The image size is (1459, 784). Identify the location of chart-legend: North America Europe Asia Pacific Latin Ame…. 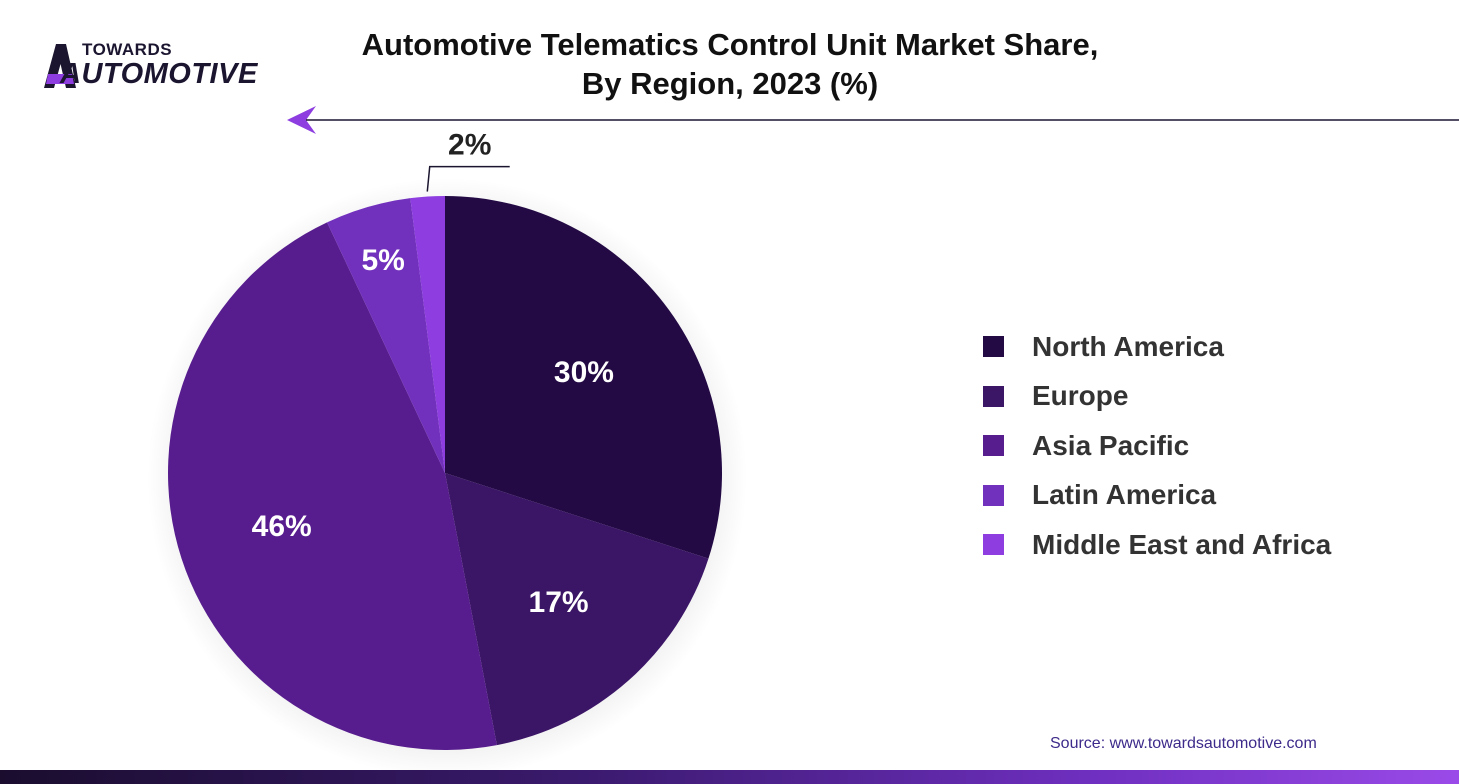
(1157, 446).